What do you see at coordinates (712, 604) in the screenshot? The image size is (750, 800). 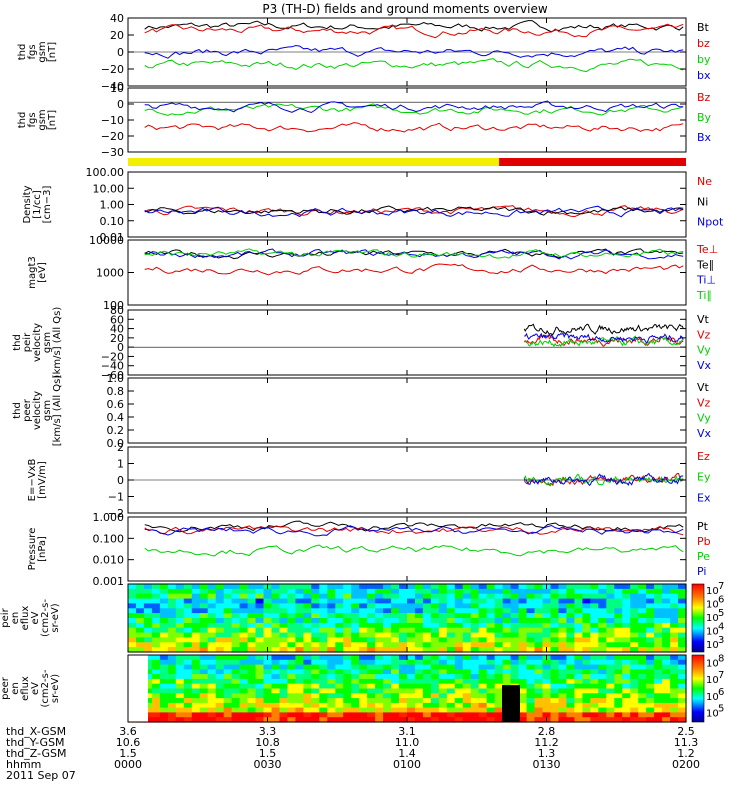 I see `colorbar-tick-label: 10` at bounding box center [712, 604].